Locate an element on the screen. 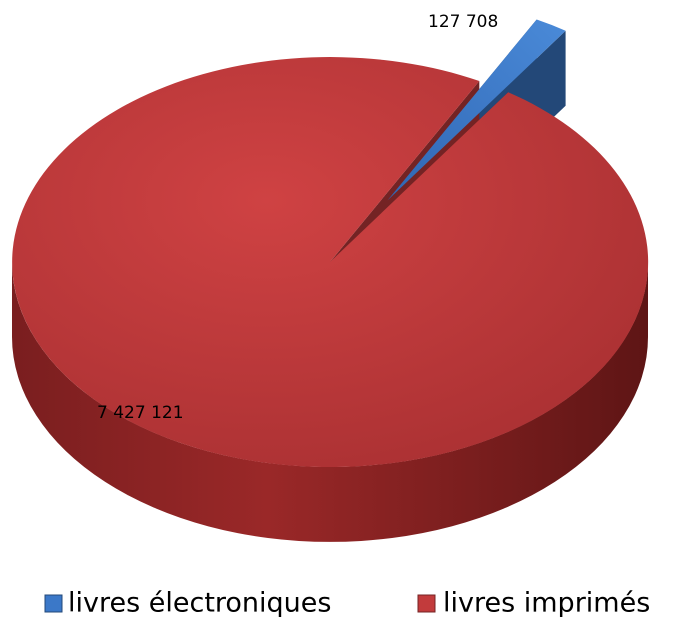  data-label: 7 427 121 is located at coordinates (140, 413).